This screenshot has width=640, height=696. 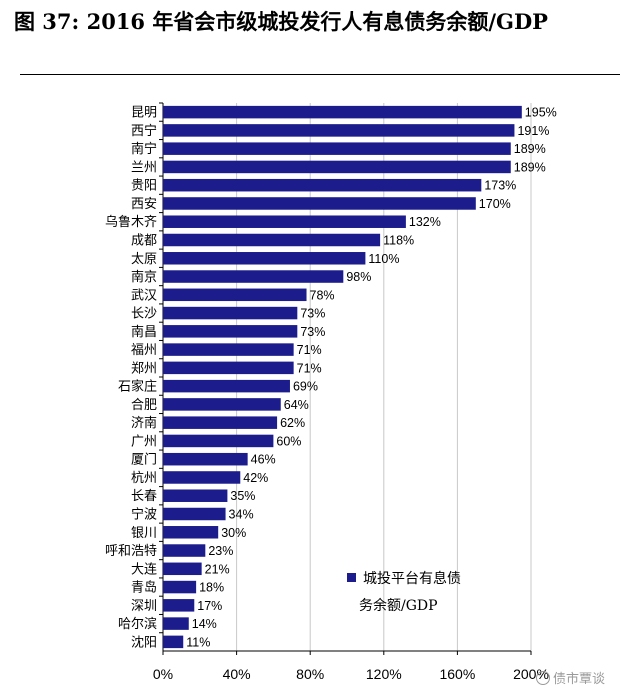 What do you see at coordinates (144, 533) in the screenshot?
I see `category-label: 银川` at bounding box center [144, 533].